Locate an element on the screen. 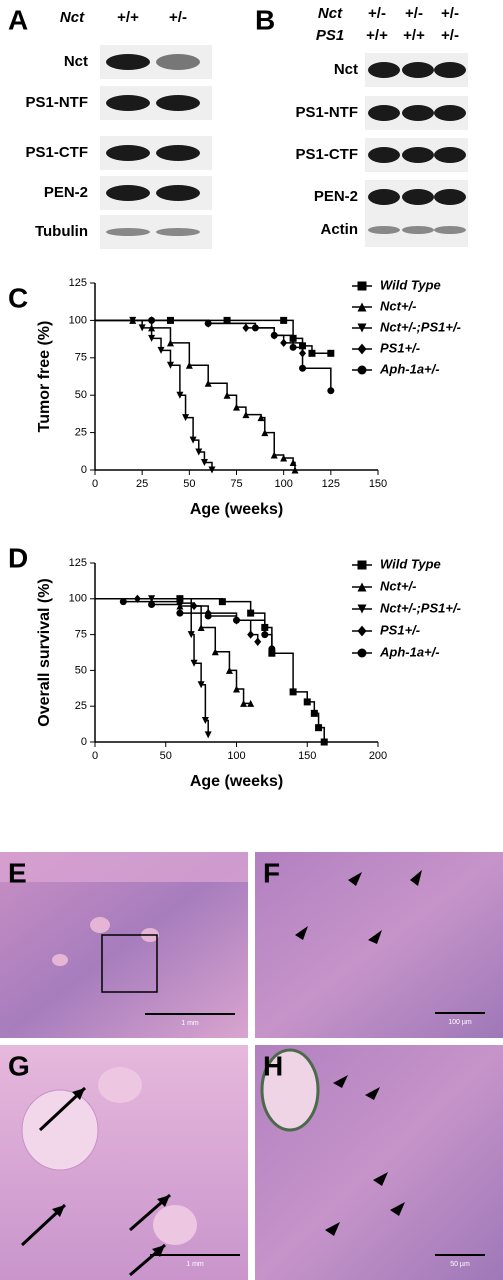 The width and height of the screenshot is (503, 1280). legend-label: Nct+/-;PS1+/- is located at coordinates (420, 607).